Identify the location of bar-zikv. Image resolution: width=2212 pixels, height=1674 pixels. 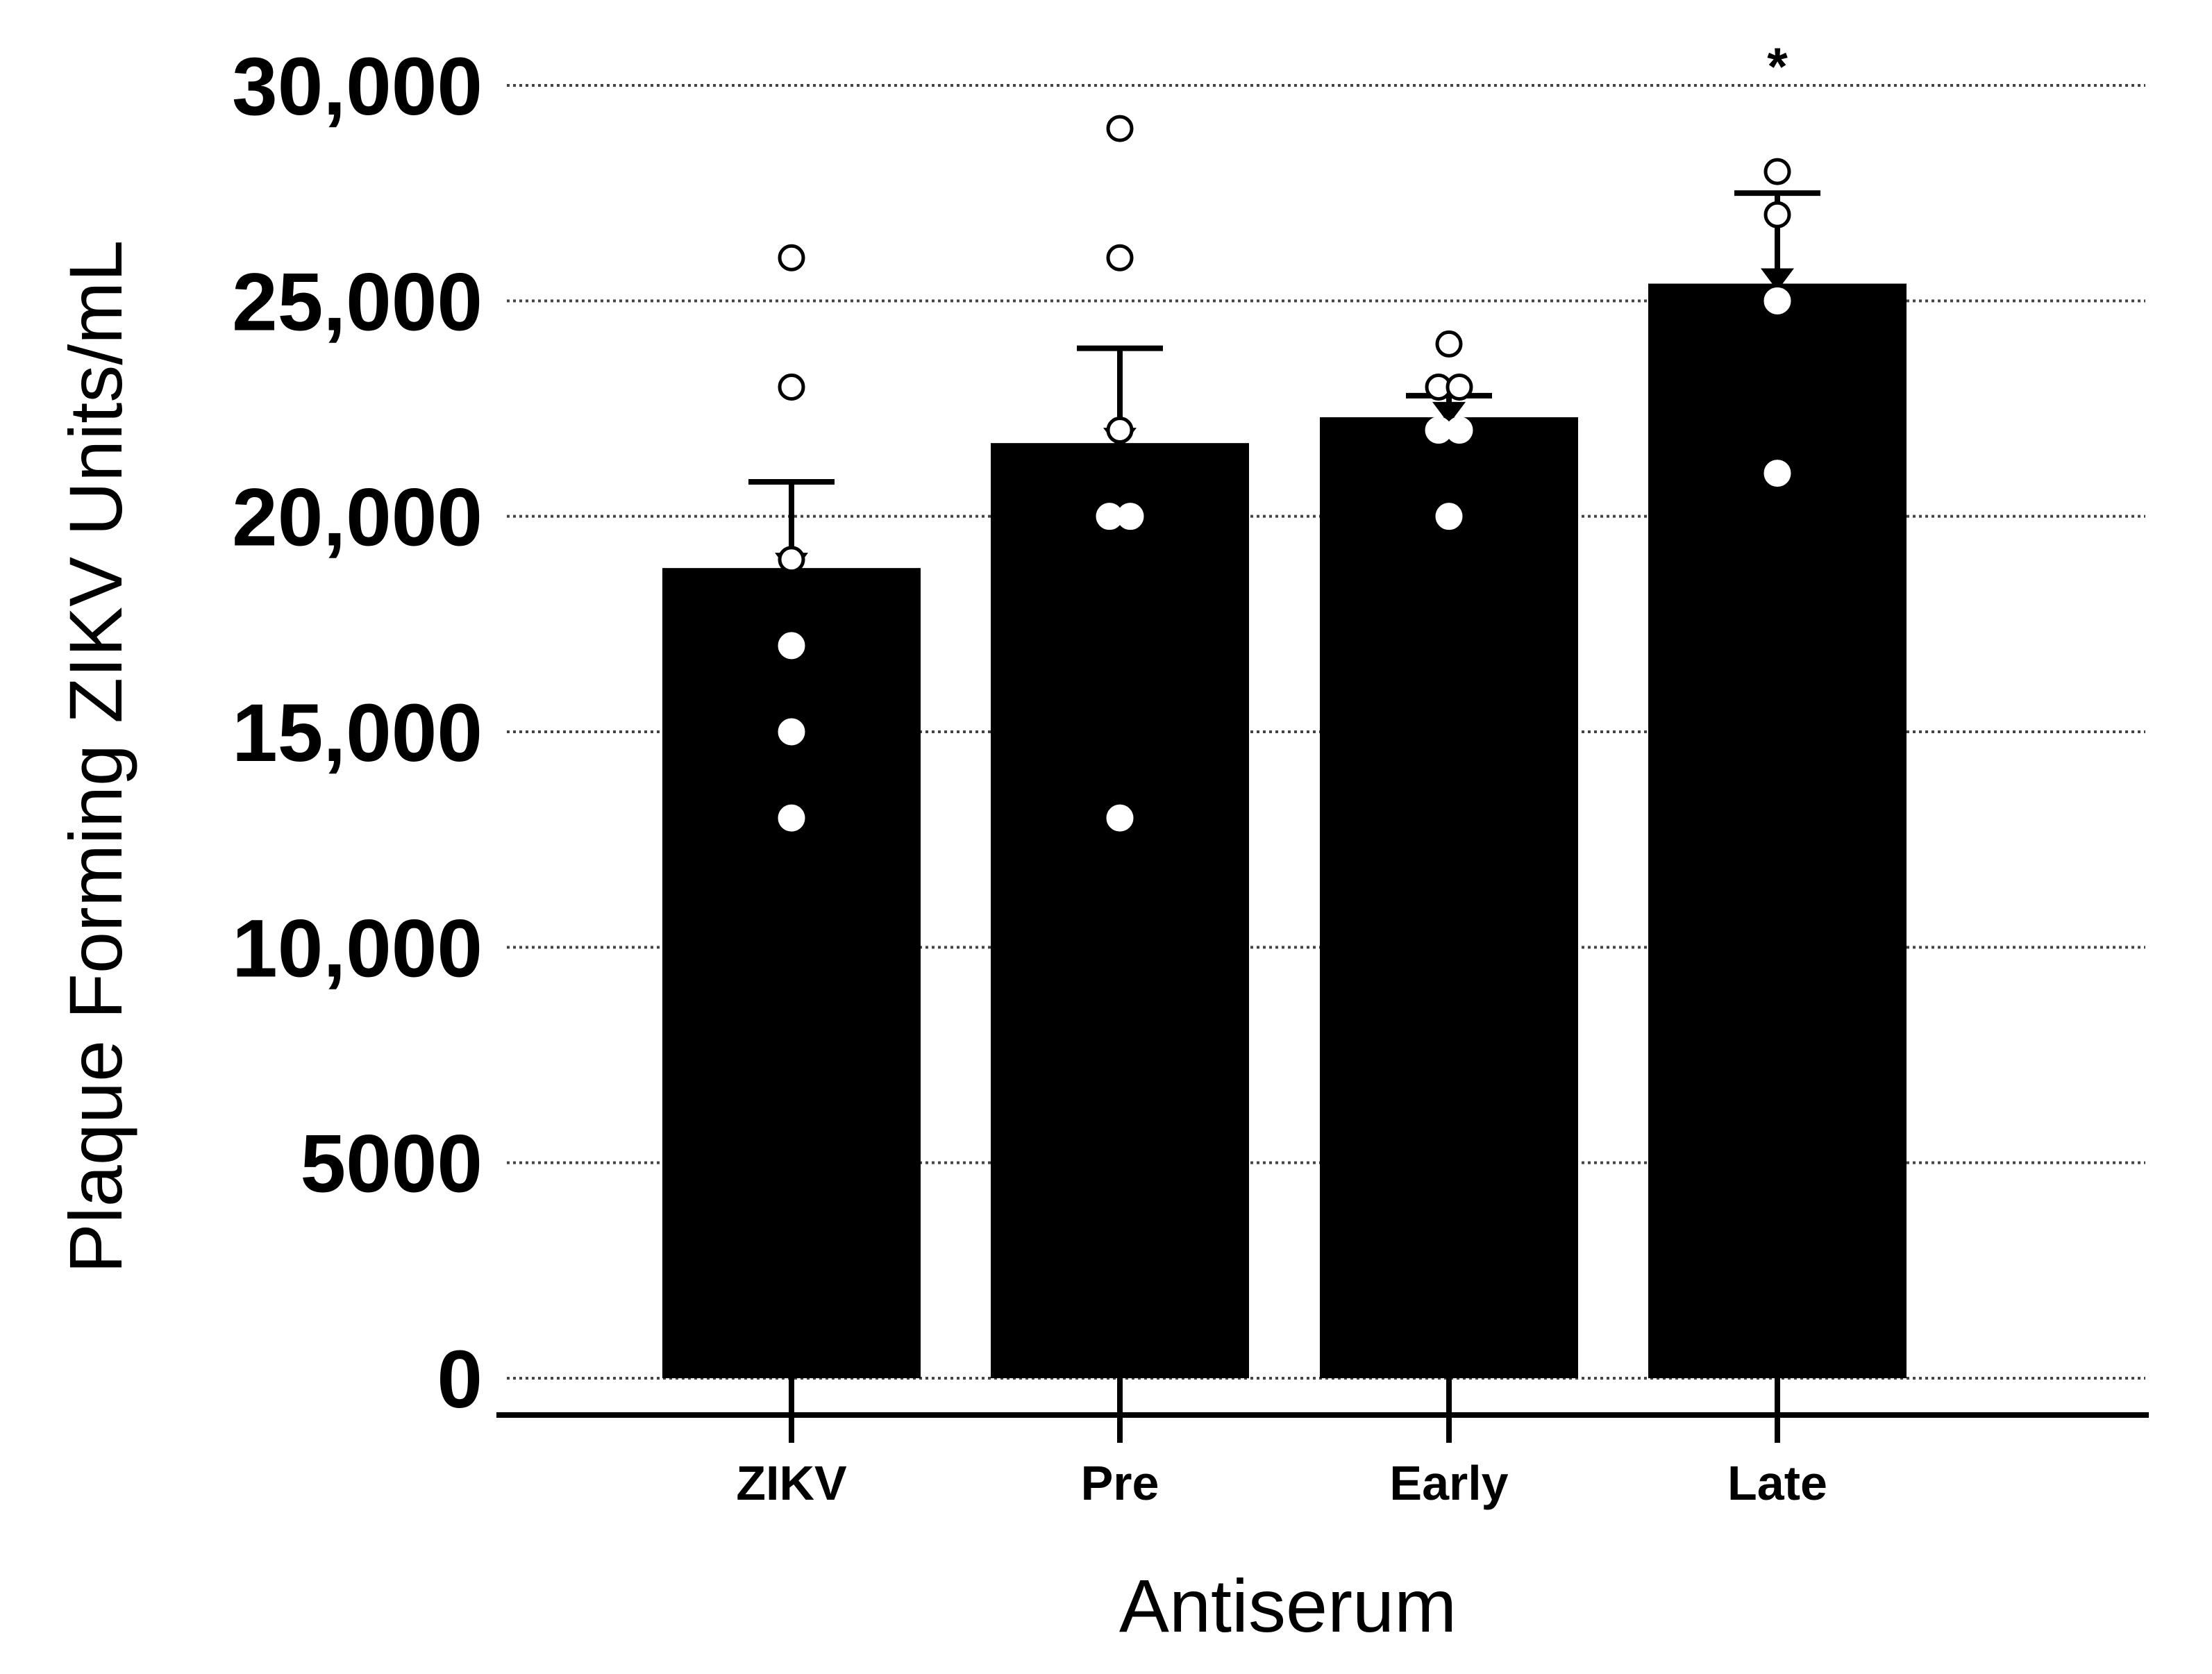
(791, 973).